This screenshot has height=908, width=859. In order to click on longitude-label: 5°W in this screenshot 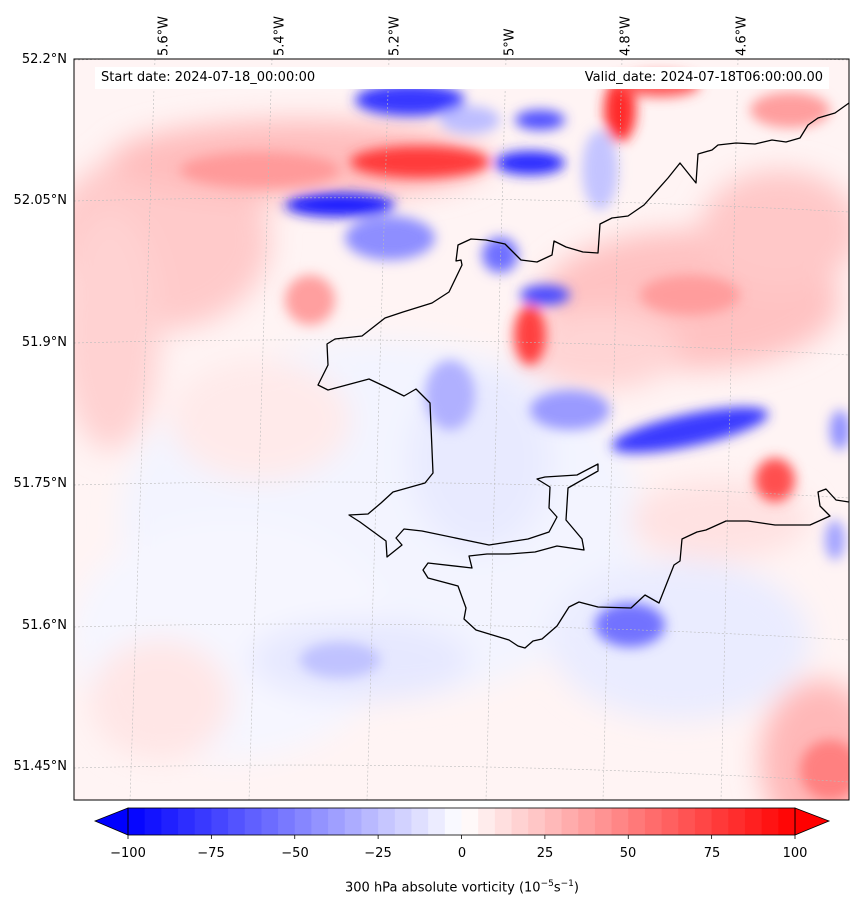, I will do `click(510, 42)`.